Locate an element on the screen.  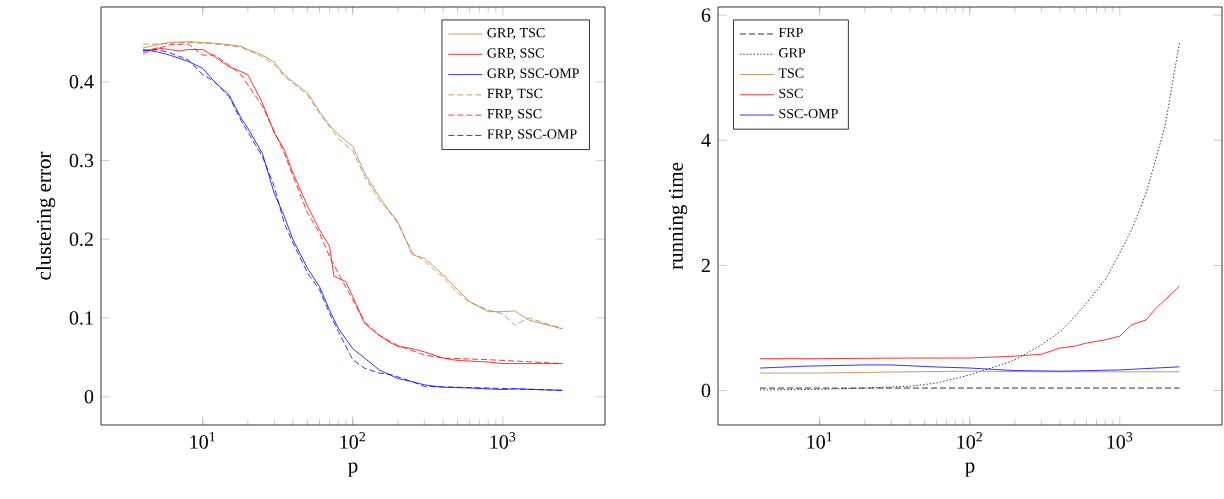
legend-label: SSC is located at coordinates (791, 93).